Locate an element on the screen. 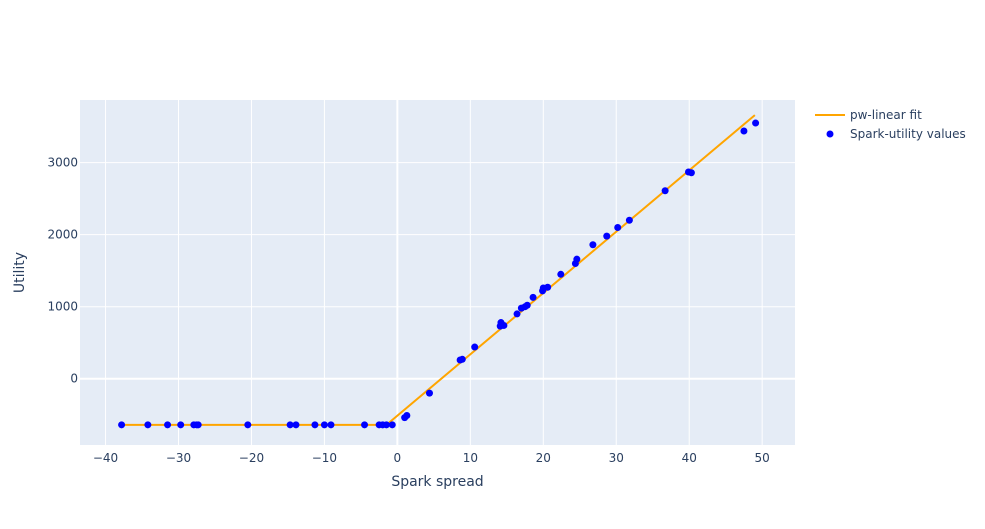 The height and width of the screenshot is (529, 985). y-tick-label: 3000 is located at coordinates (62, 163).